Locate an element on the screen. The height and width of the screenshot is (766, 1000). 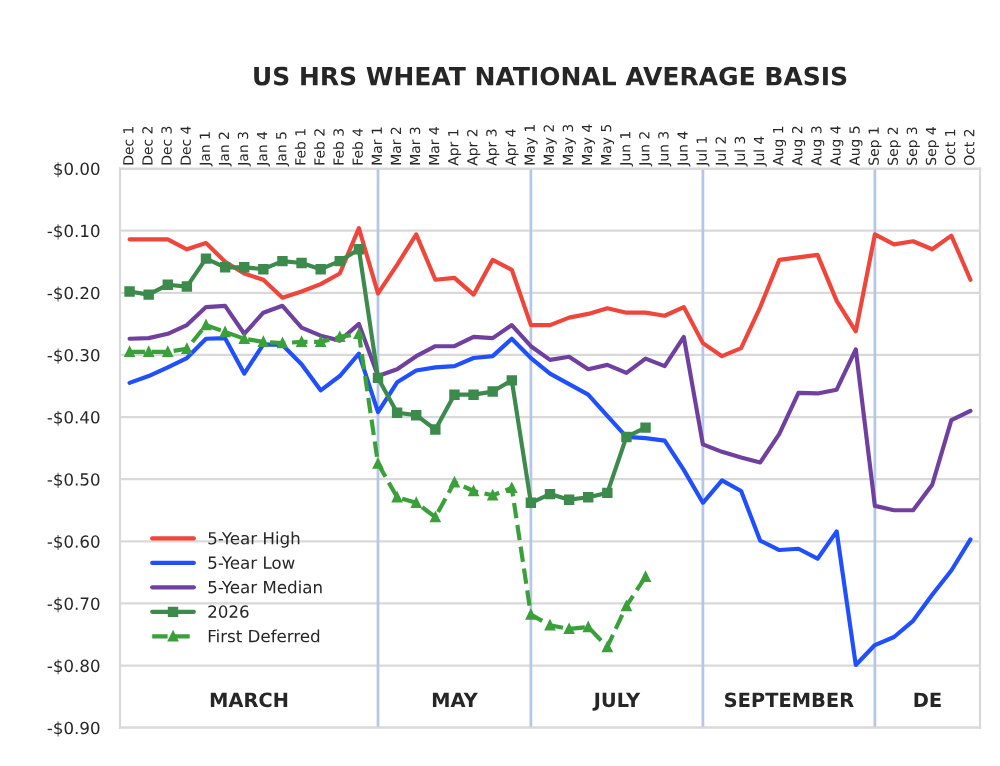
y-tick-label: -$0.20 is located at coordinates (73, 294).